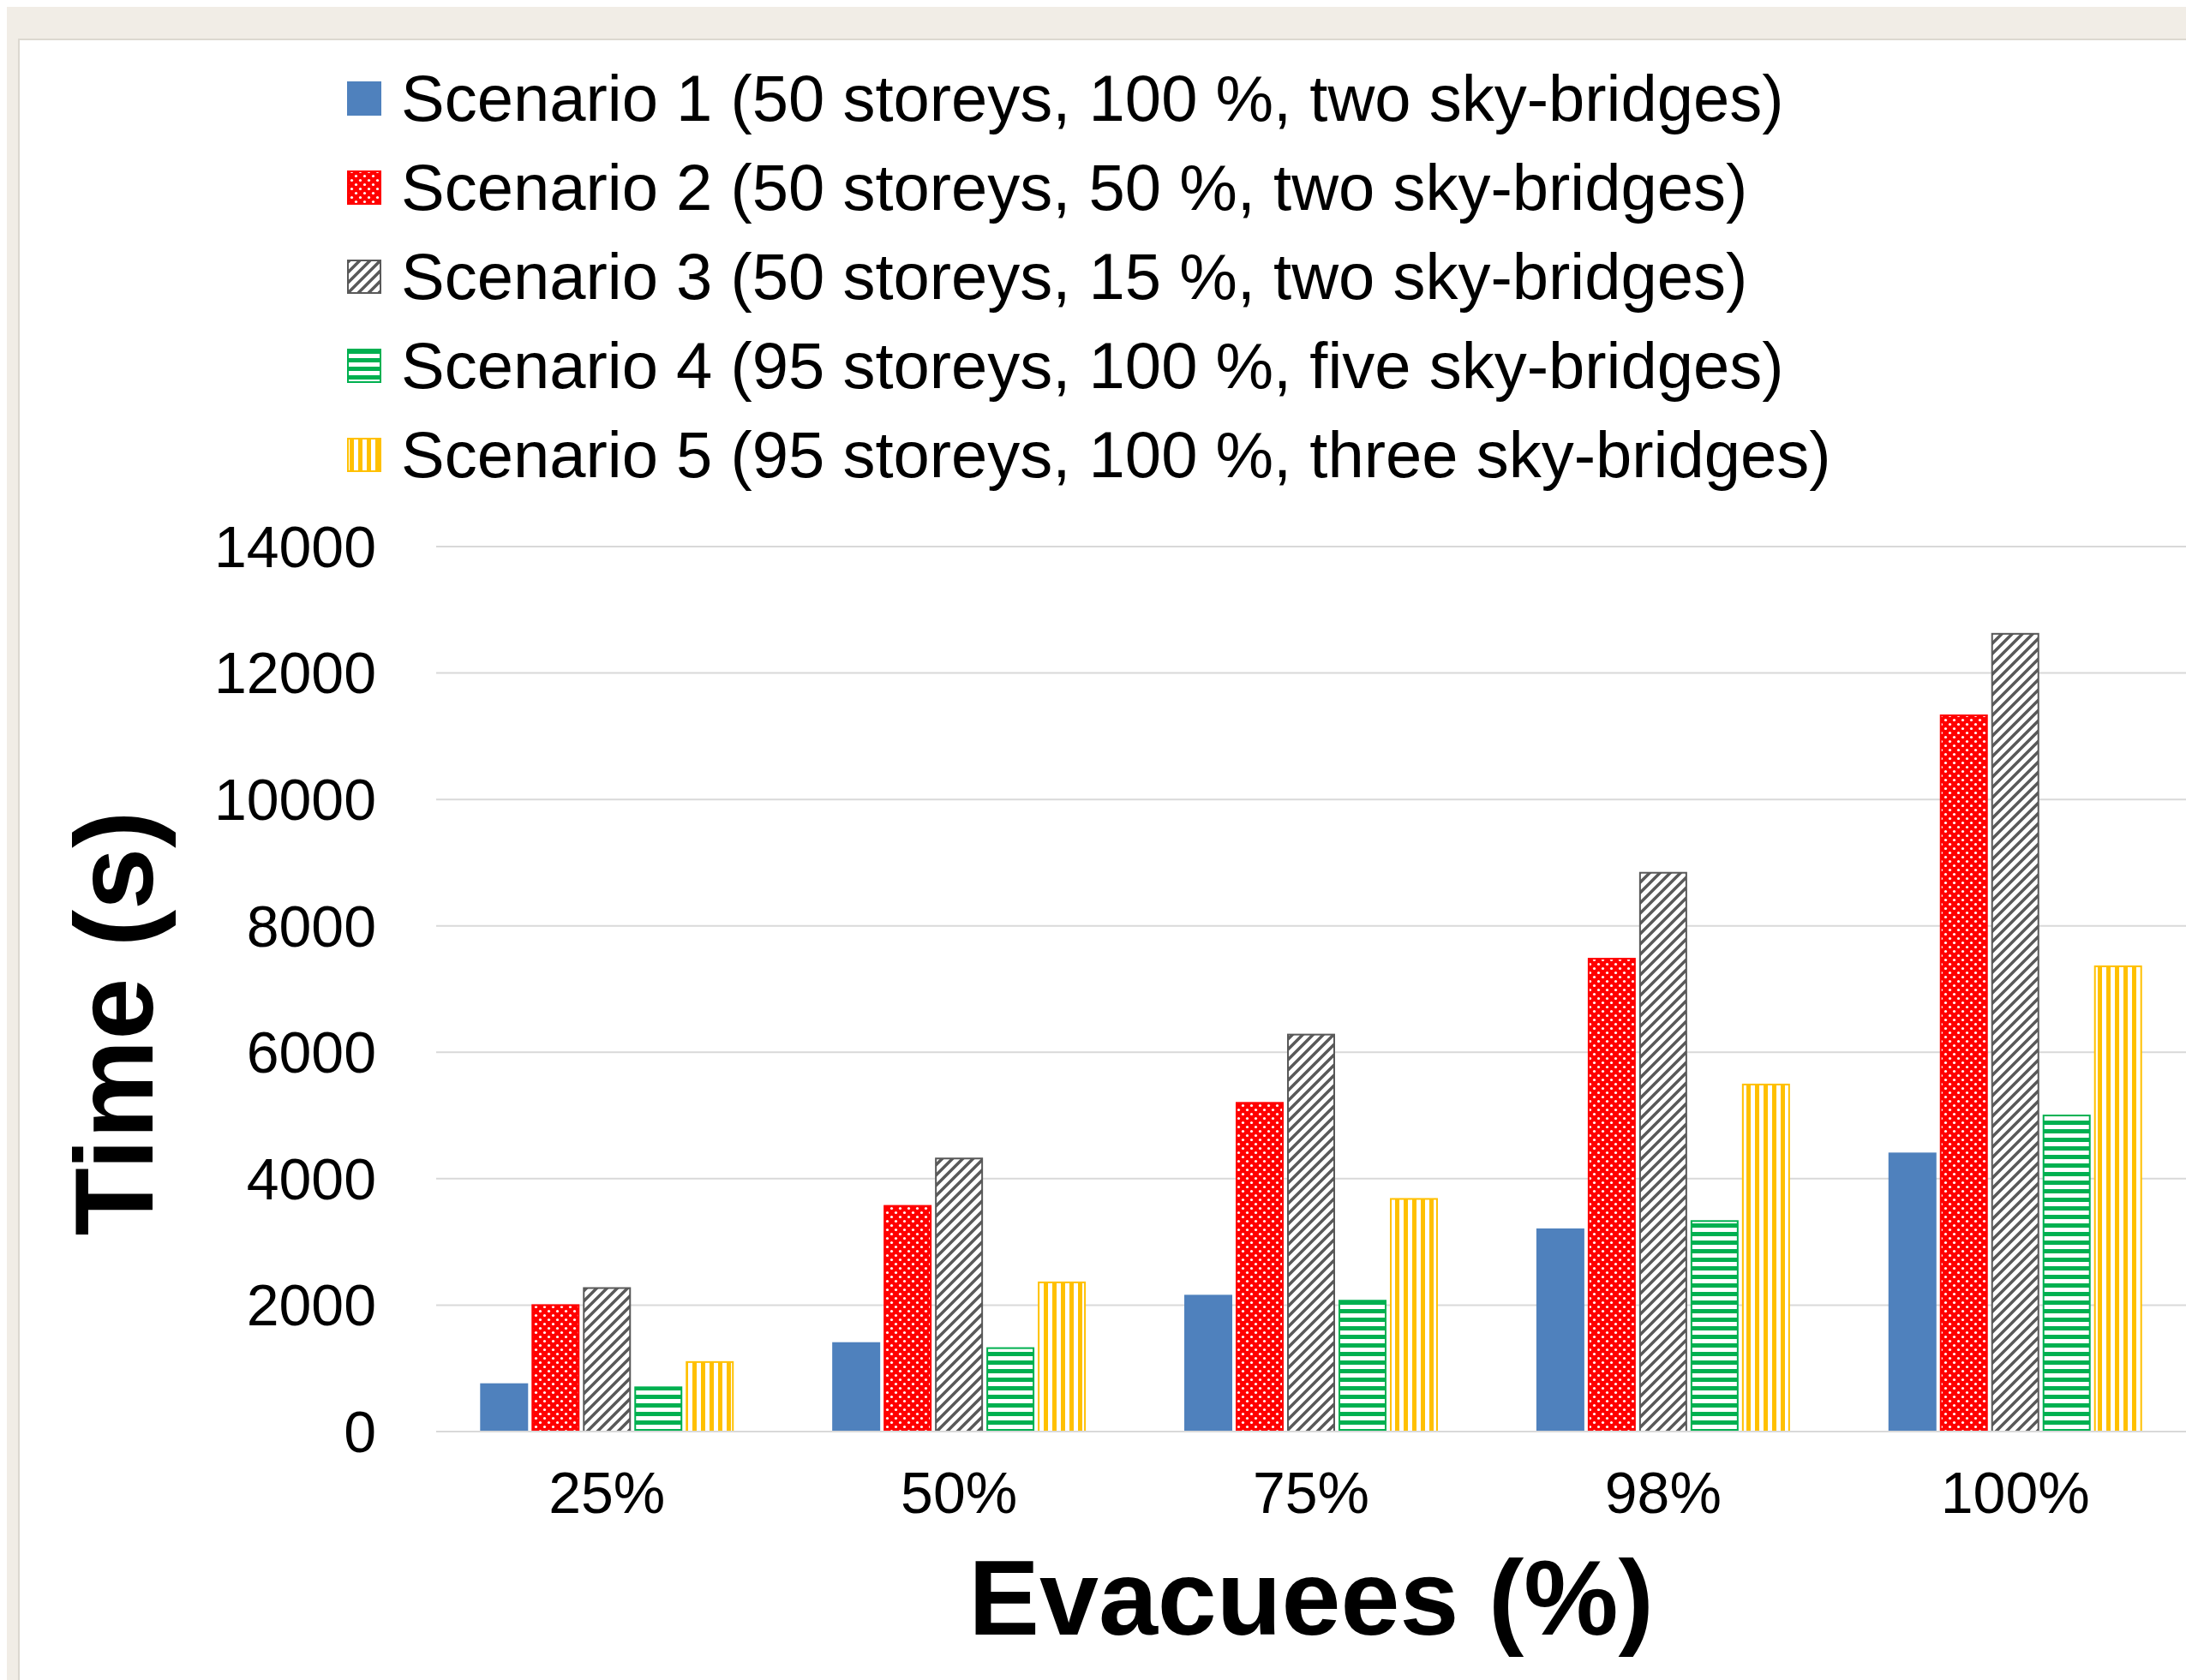 The width and height of the screenshot is (2186, 1680). I want to click on y-tick-label: 6000, so click(311, 1052).